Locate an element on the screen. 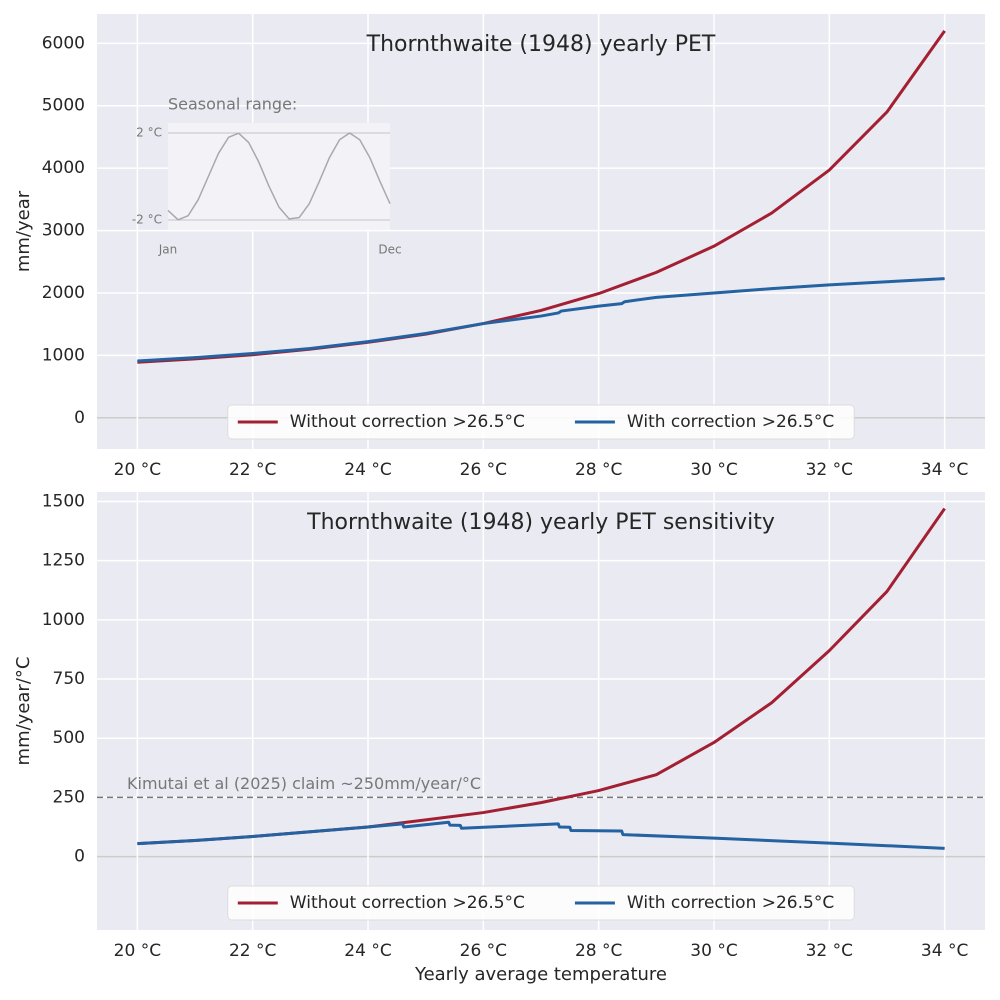 This screenshot has height=1000, width=1000. y-tick-label: 500 is located at coordinates (69, 738).